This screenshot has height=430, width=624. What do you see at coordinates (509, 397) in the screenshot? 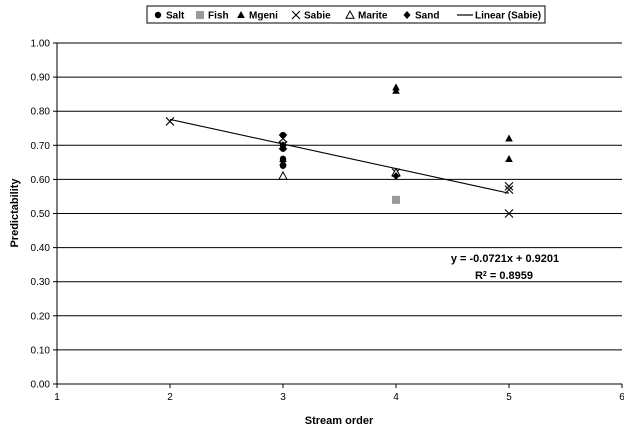
I see `x-tick-label: 5` at bounding box center [509, 397].